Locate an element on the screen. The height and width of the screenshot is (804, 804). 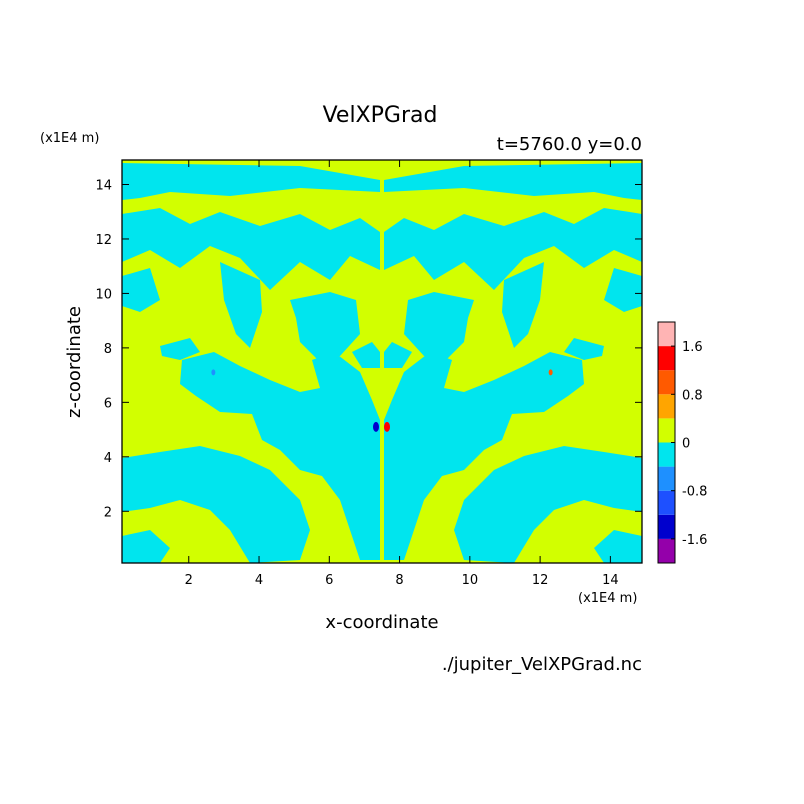
x-tick-label: 8 is located at coordinates (399, 580).